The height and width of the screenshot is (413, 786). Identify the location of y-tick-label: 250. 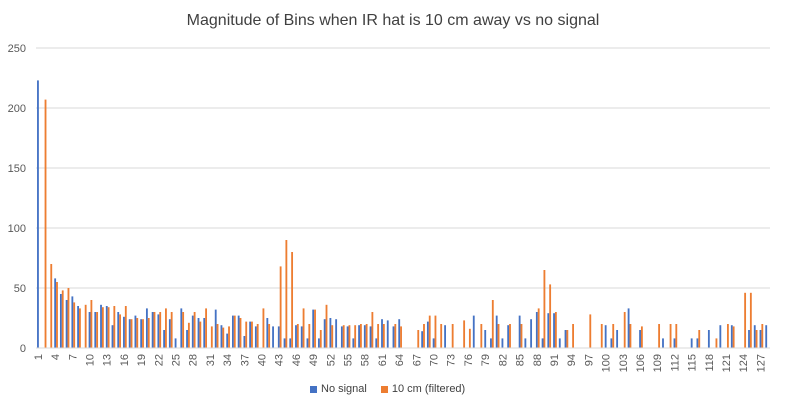
(17, 49).